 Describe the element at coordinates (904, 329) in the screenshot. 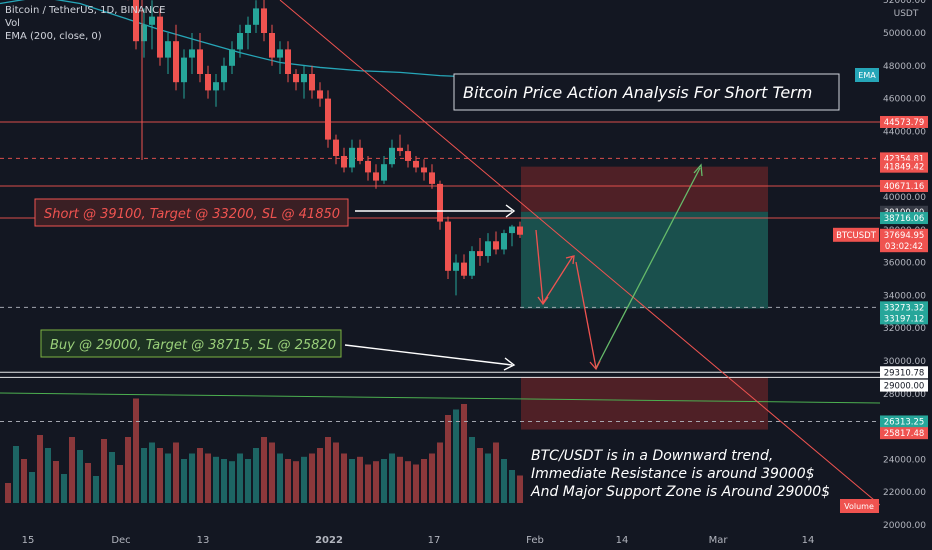

I see `y-tick-label: 32000.00` at that location.